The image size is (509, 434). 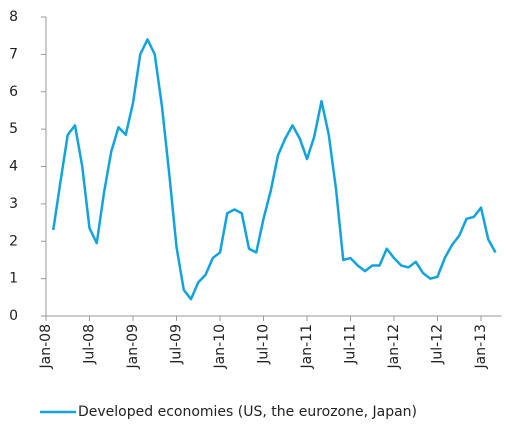 I want to click on x-tick-label: Jan-10, so click(x=220, y=346).